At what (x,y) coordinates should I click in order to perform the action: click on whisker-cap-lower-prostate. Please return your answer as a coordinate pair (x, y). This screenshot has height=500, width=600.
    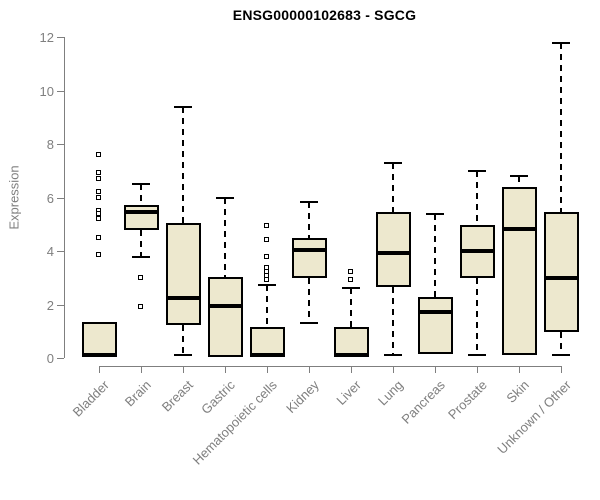
    Looking at the image, I should click on (477, 355).